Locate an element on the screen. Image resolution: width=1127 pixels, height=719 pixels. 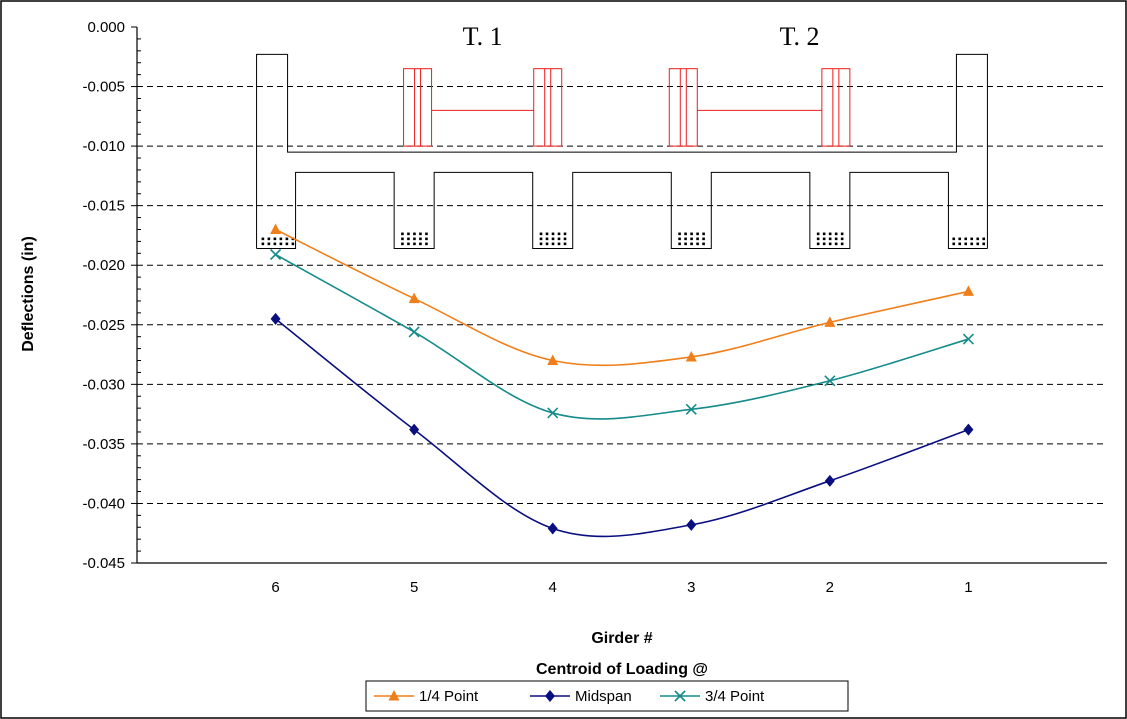
girder-bottom-outline is located at coordinates (622, 210).